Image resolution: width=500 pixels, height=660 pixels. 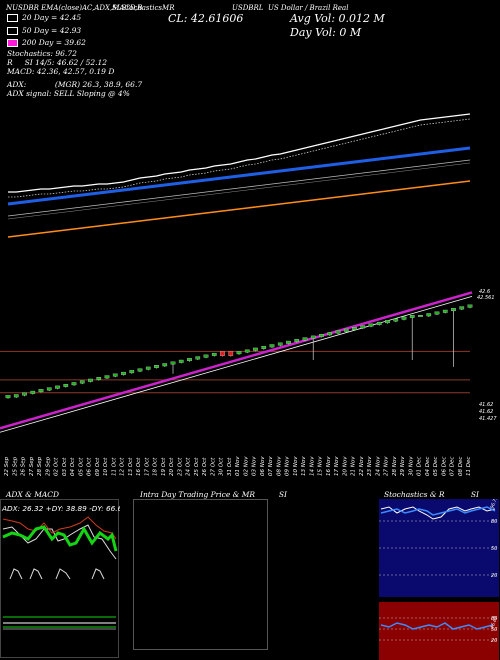 What do you see at coordinates (271, 466) in the screenshot?
I see `date-label: 07 Nov` at bounding box center [271, 466].